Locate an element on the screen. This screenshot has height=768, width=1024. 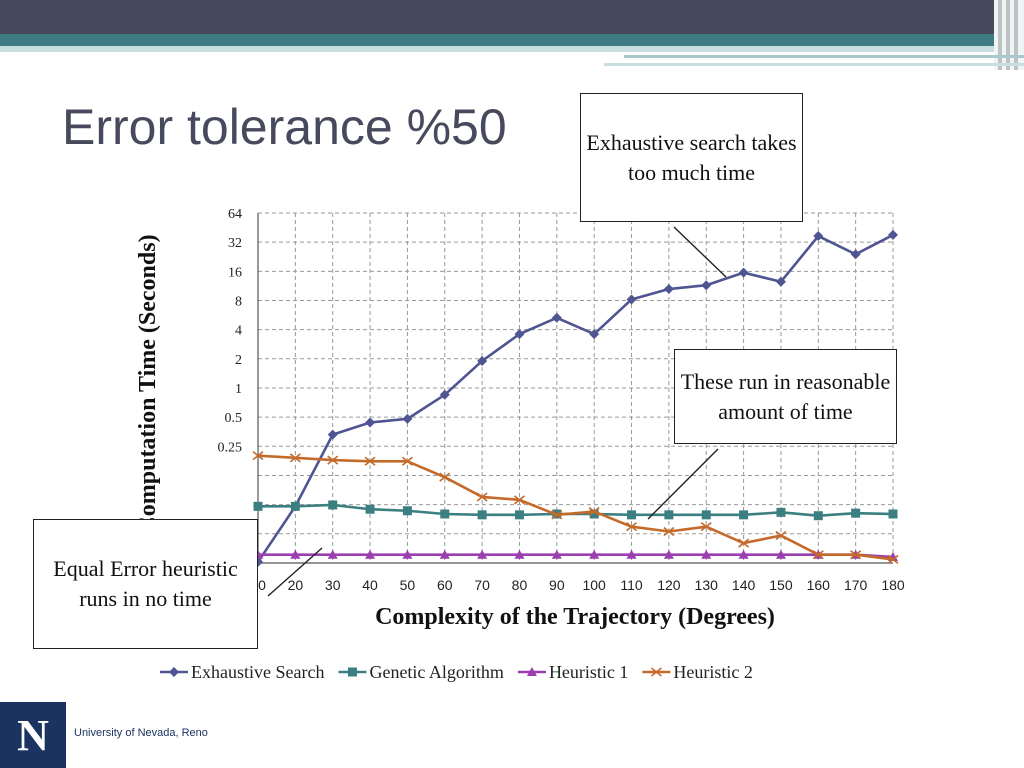
x-tick-label: 140 is located at coordinates (744, 585).